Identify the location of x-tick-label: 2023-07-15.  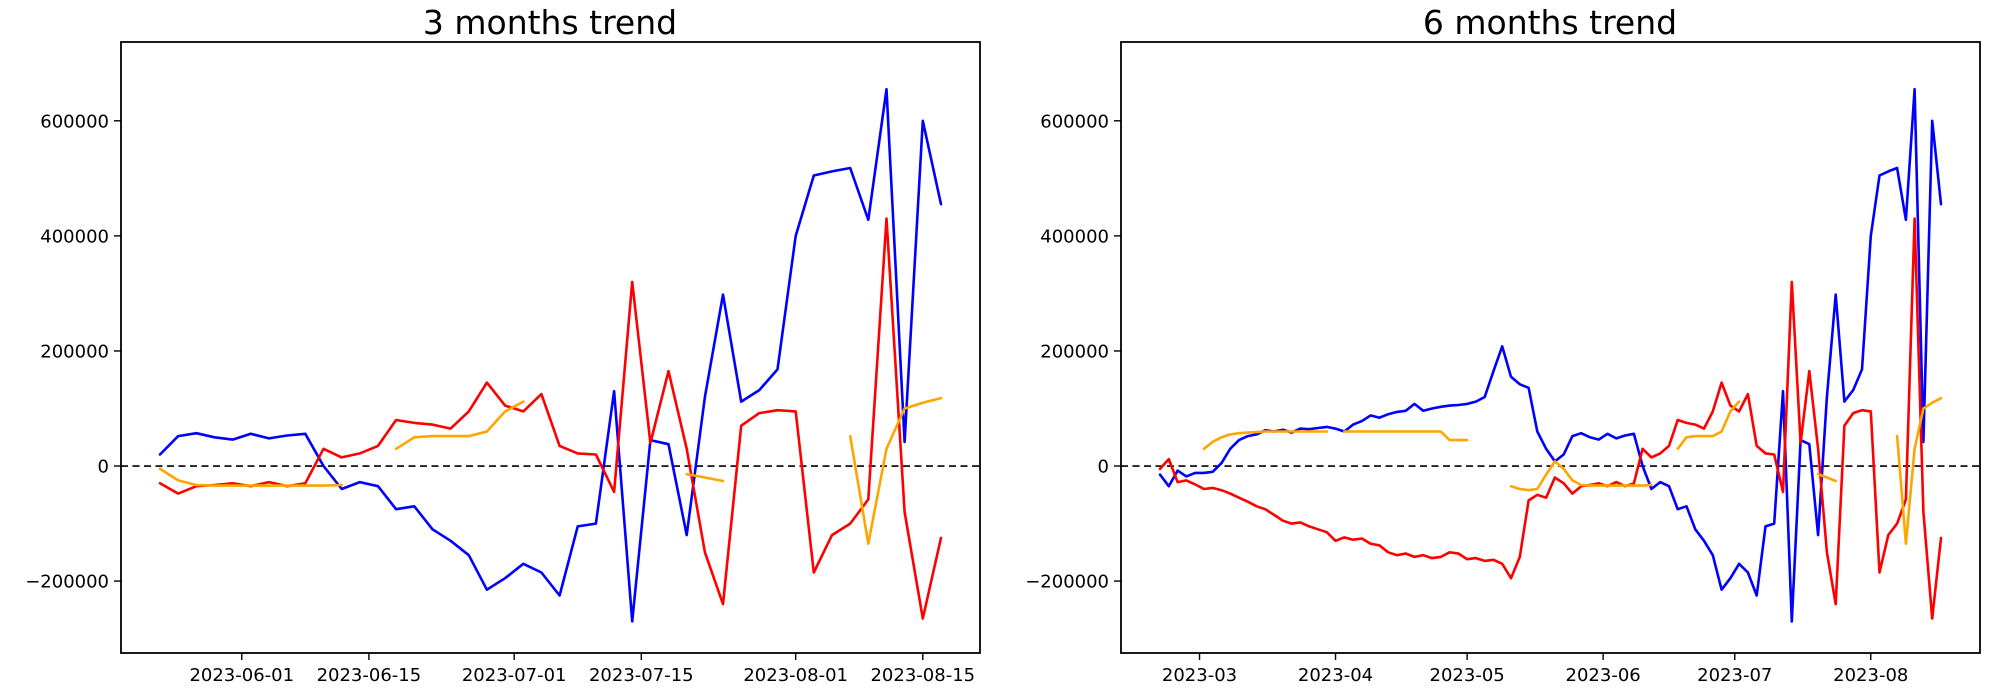
(641, 675).